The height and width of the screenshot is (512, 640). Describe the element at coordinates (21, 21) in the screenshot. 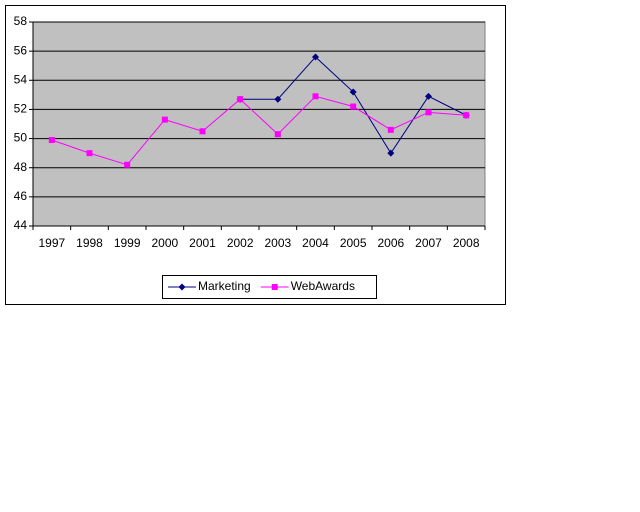

I see `y-tick-label: 58` at that location.